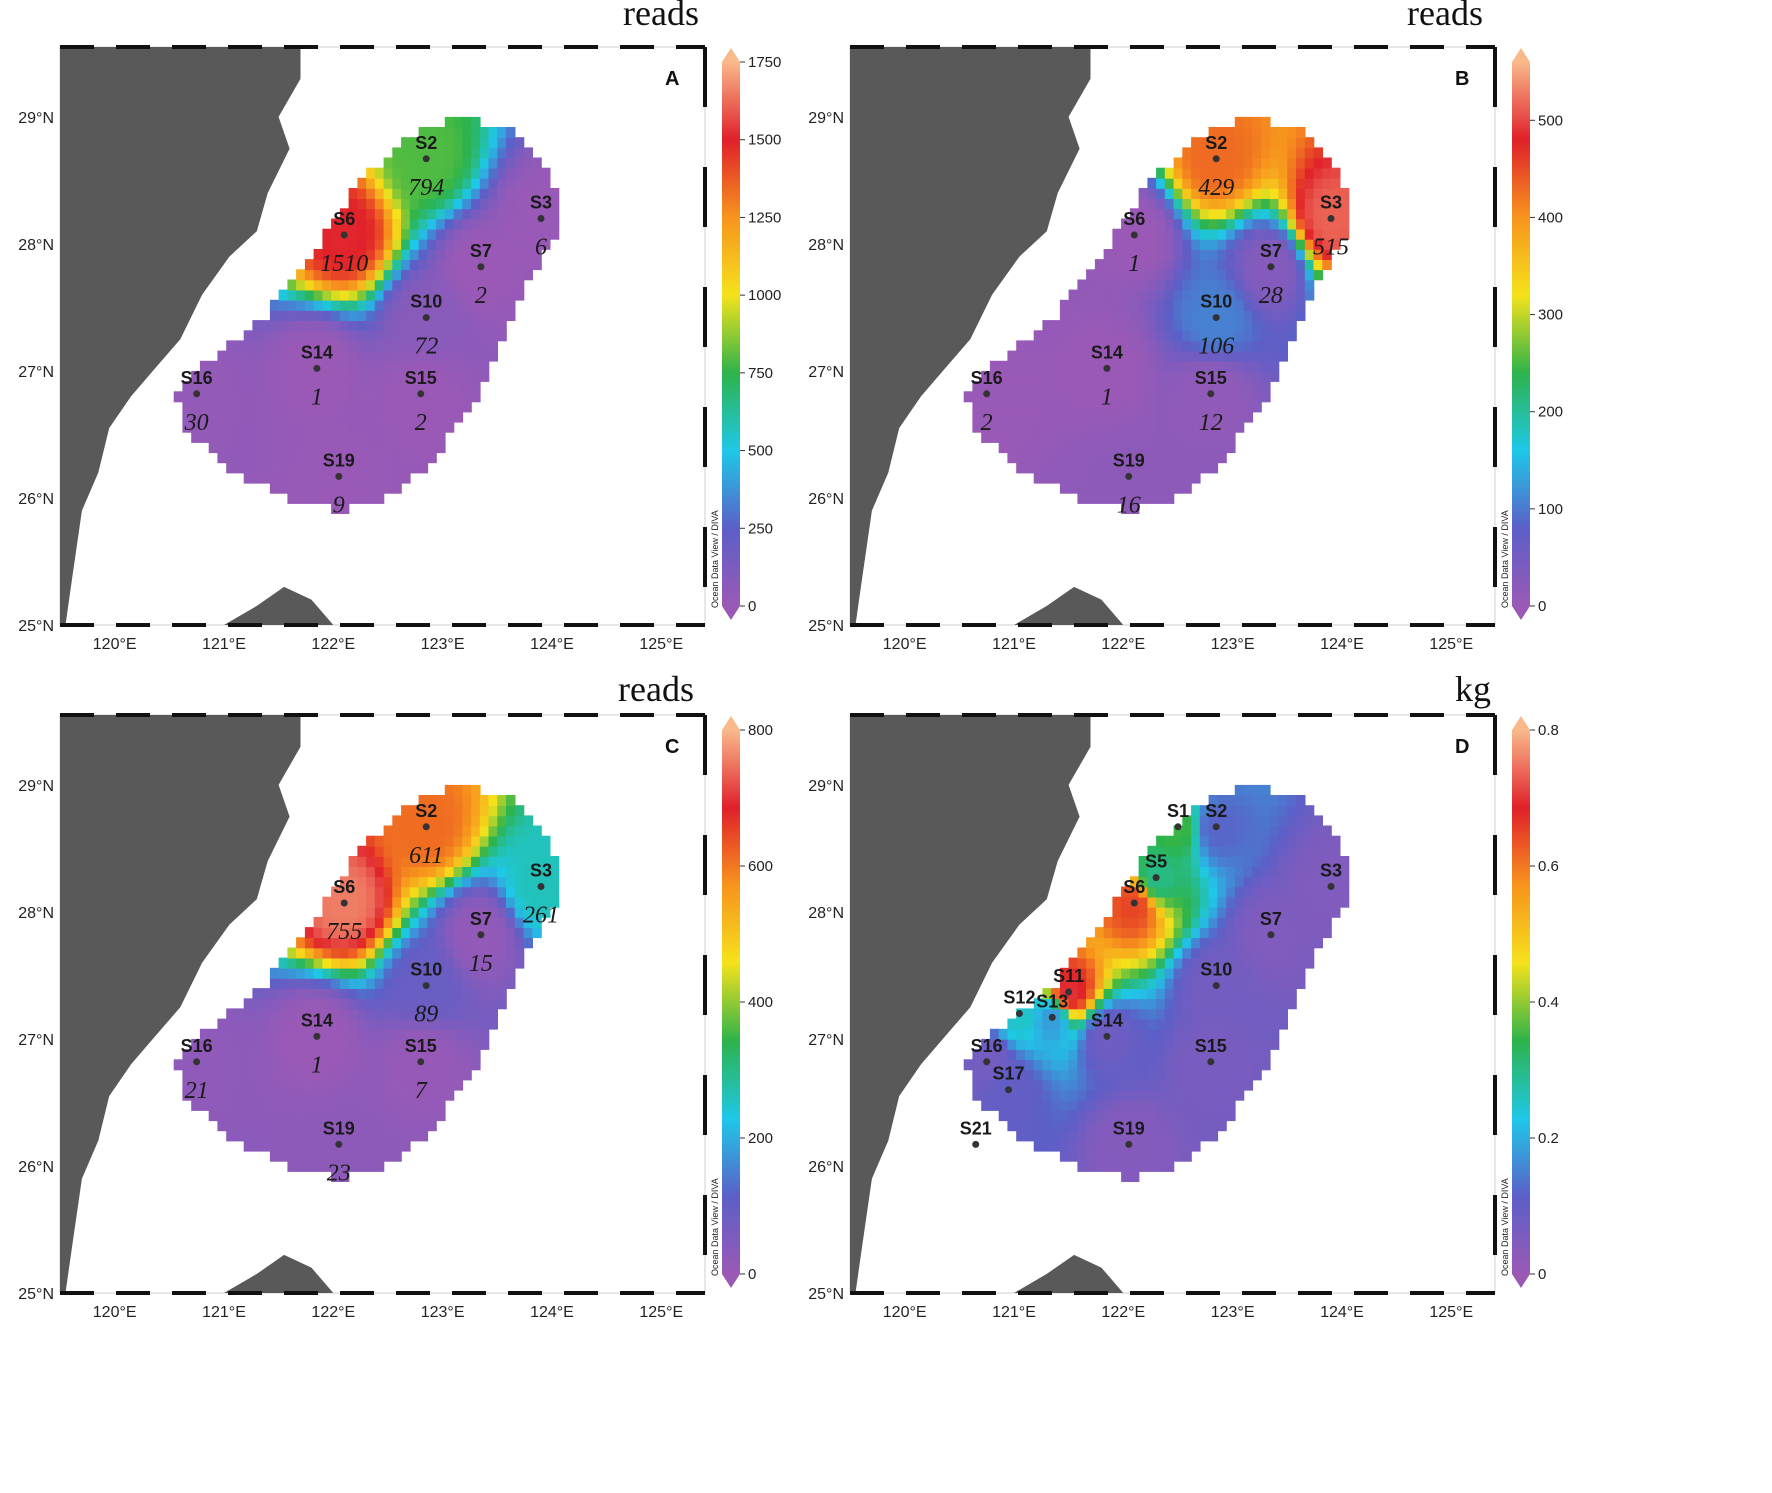 This screenshot has height=1493, width=1772. Describe the element at coordinates (1331, 247) in the screenshot. I see `station-value: 515` at that location.